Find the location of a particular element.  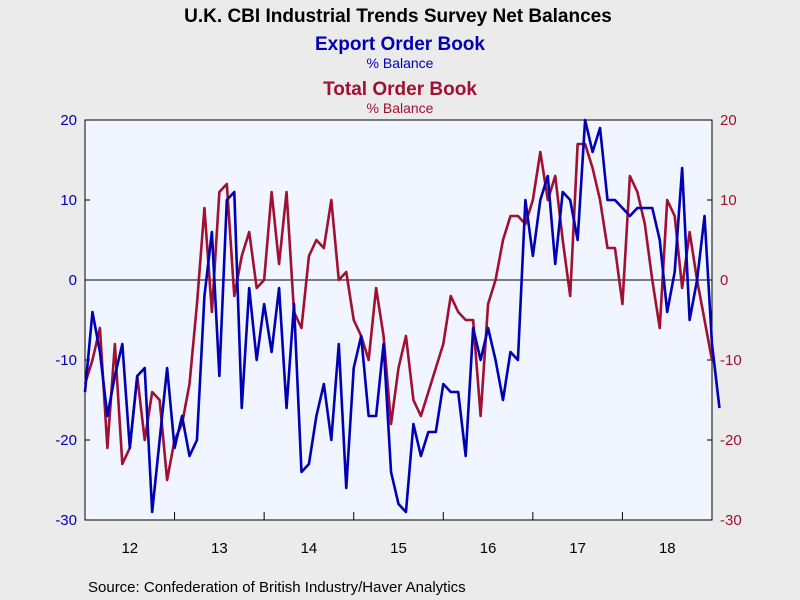

right-y-tick-label: -10 is located at coordinates (731, 360).